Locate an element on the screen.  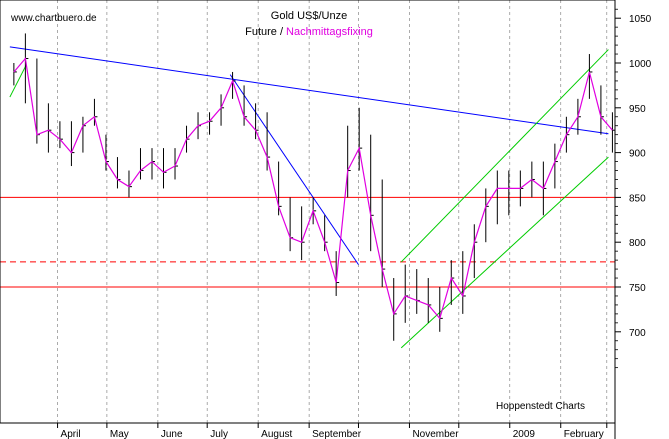
subtitle-highlight: Nachmittagsfixing is located at coordinates (329, 32).